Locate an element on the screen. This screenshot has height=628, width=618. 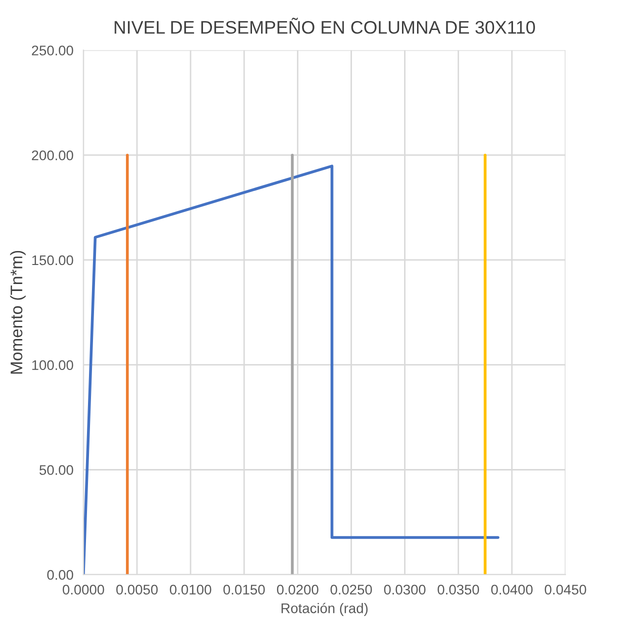
y-tick-label: 50.00 is located at coordinates (57, 470).